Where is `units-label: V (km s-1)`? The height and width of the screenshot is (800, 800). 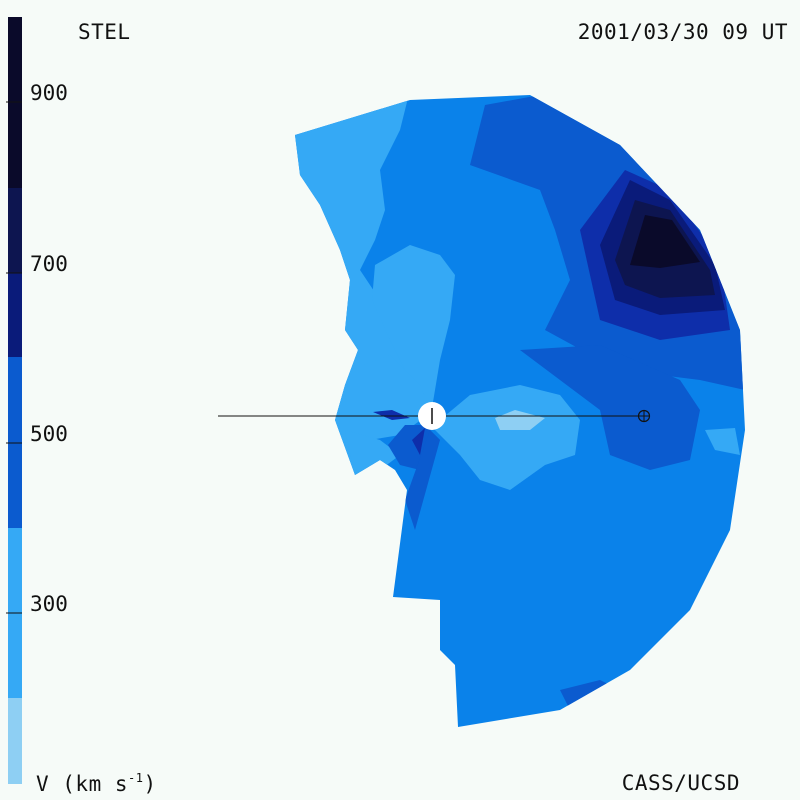 units-label: V (km s-1) is located at coordinates (96, 783).